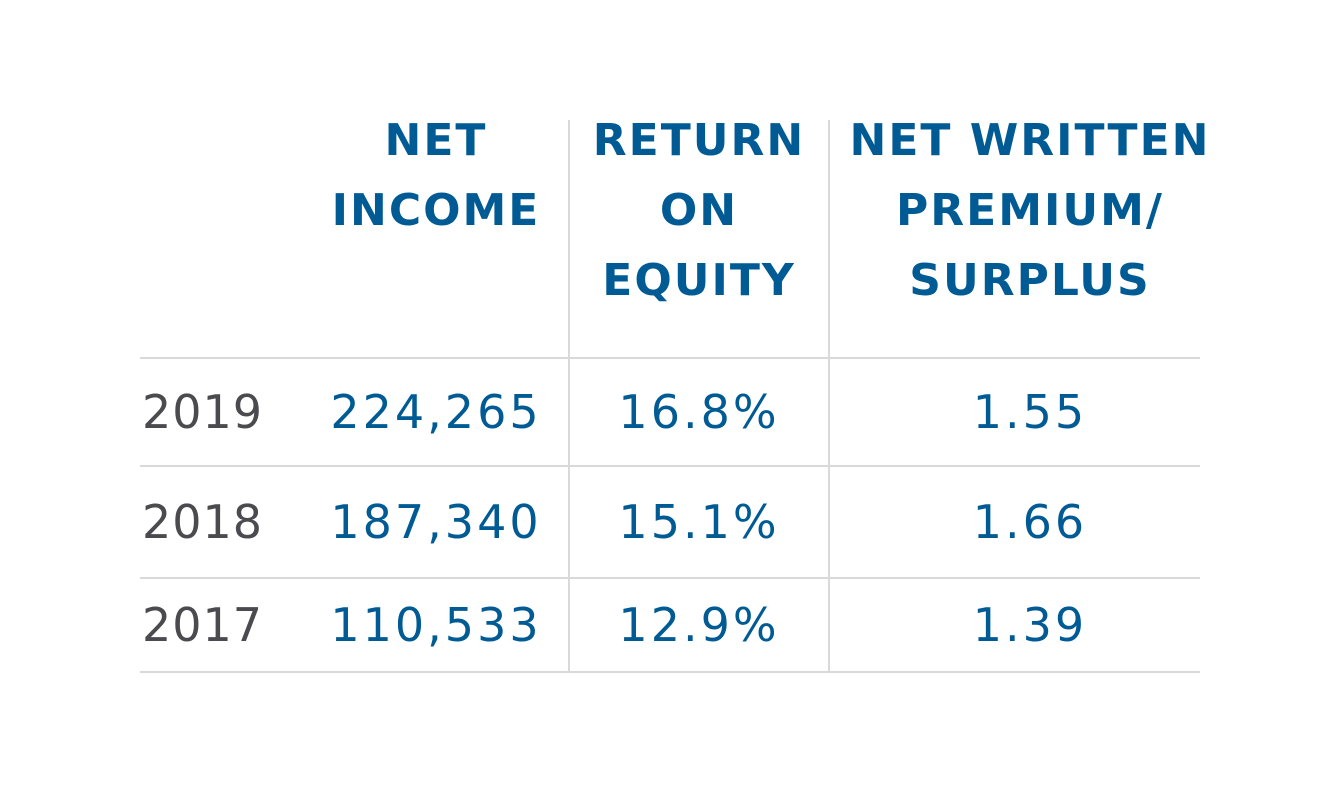 This screenshot has width=1340, height=800. What do you see at coordinates (614, 412) in the screenshot?
I see `table-row: 2019 224,265 16.8% 1.55` at bounding box center [614, 412].